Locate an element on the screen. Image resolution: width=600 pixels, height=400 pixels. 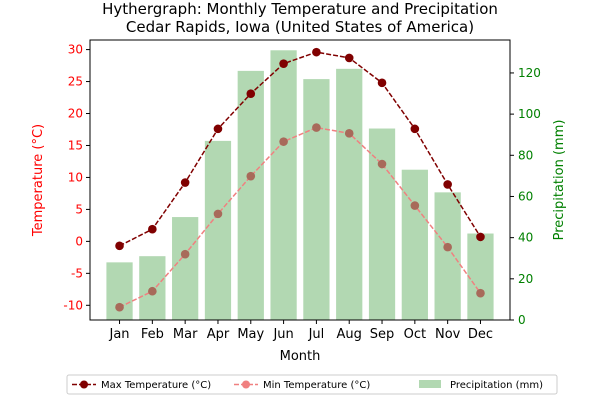
legend-min-label: Min Temperature (°C) is located at coordinates (316, 385).